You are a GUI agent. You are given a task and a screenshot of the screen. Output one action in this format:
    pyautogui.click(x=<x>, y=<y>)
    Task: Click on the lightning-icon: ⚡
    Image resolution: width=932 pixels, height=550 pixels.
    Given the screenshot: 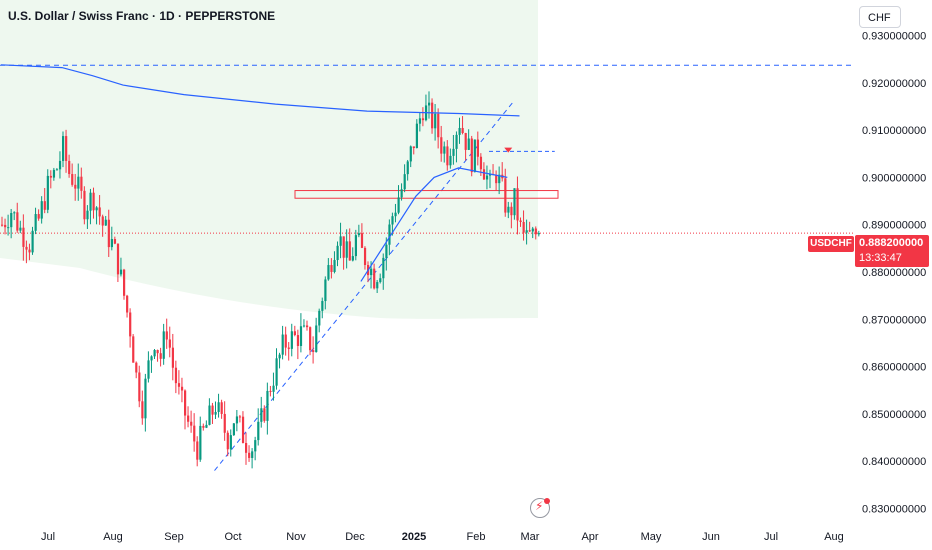 What is the action you would take?
    pyautogui.click(x=539, y=506)
    